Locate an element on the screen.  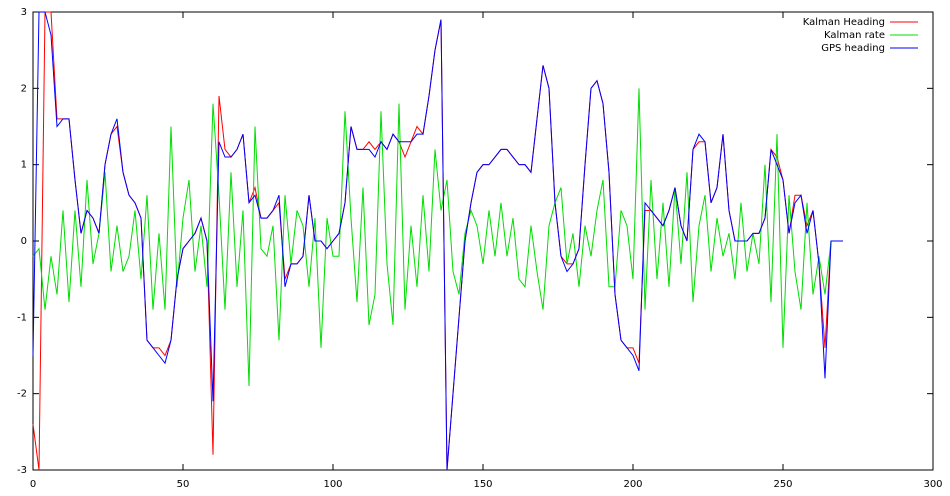
y-tick-label: 0 is located at coordinates (24, 241).